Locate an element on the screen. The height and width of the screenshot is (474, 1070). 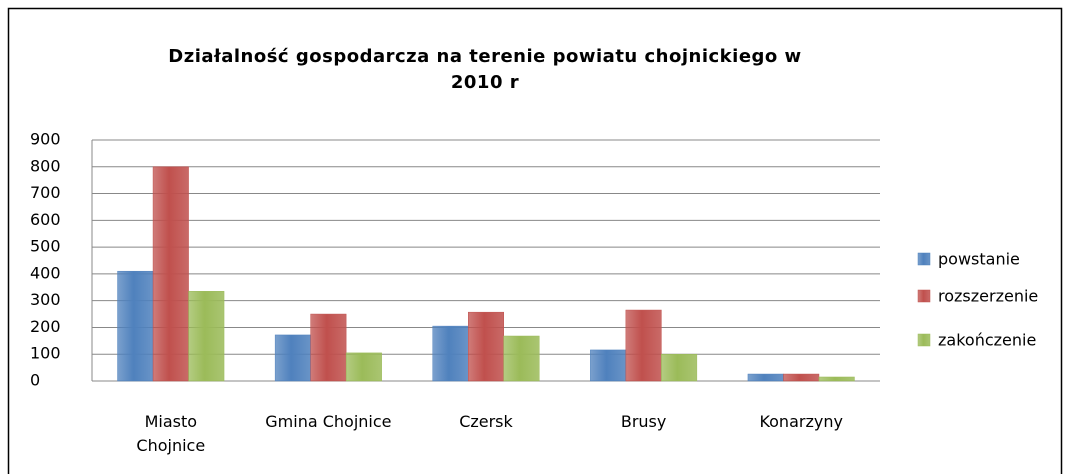
y-tick-label: 100 is located at coordinates (45, 353).